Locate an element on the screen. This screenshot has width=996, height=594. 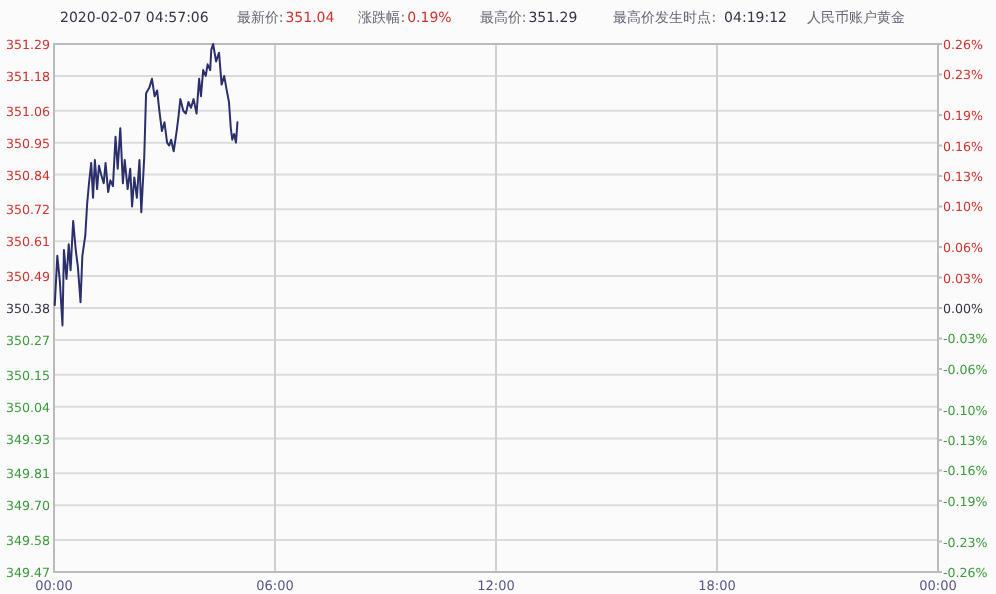
line-series is located at coordinates (146, 185).